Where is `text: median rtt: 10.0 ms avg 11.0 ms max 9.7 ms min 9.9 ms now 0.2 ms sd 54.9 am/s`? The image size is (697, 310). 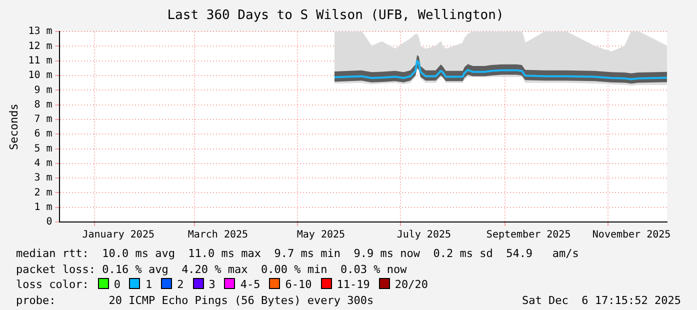
text: median rtt: 10.0 ms avg 11.0 ms max 9.7 ms min 9.9 ms now 0.2 ms sd 54.9 am/s is located at coordinates (297, 253).